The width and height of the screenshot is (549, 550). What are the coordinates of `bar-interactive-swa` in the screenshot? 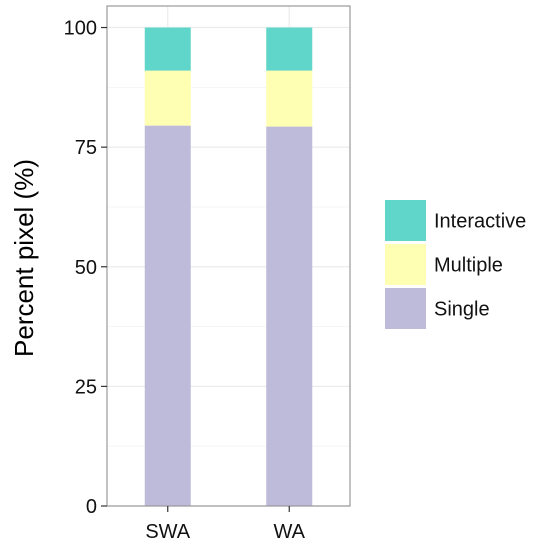 It's located at (167, 49).